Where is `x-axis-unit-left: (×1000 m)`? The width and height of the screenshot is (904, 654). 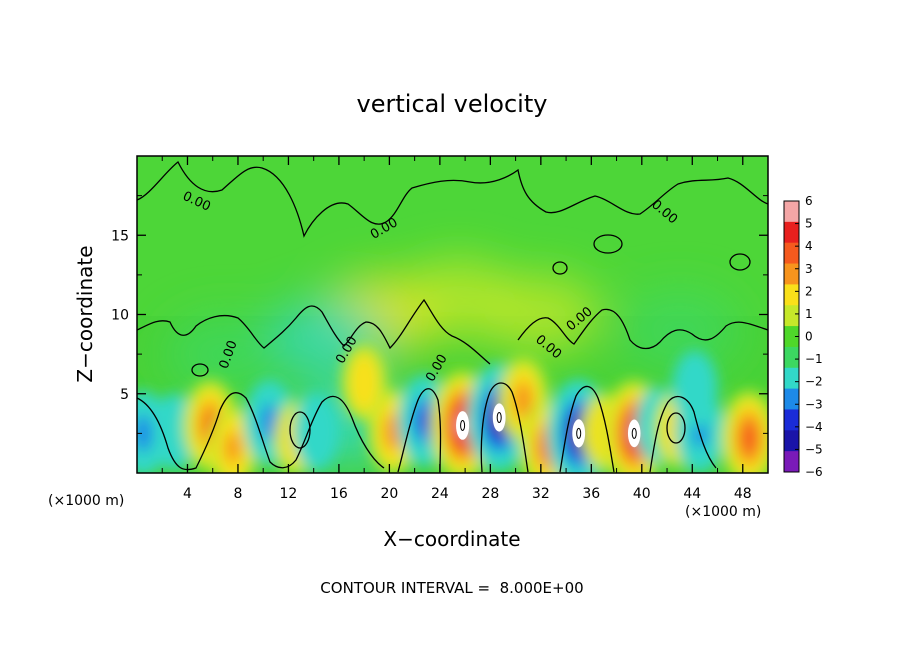 x-axis-unit-left: (×1000 m) is located at coordinates (86, 501).